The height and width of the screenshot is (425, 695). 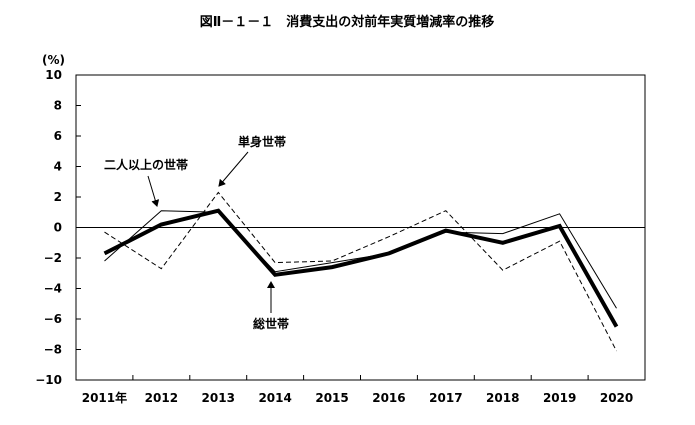 What do you see at coordinates (53, 258) in the screenshot?
I see `y-tick-label: −2` at bounding box center [53, 258].